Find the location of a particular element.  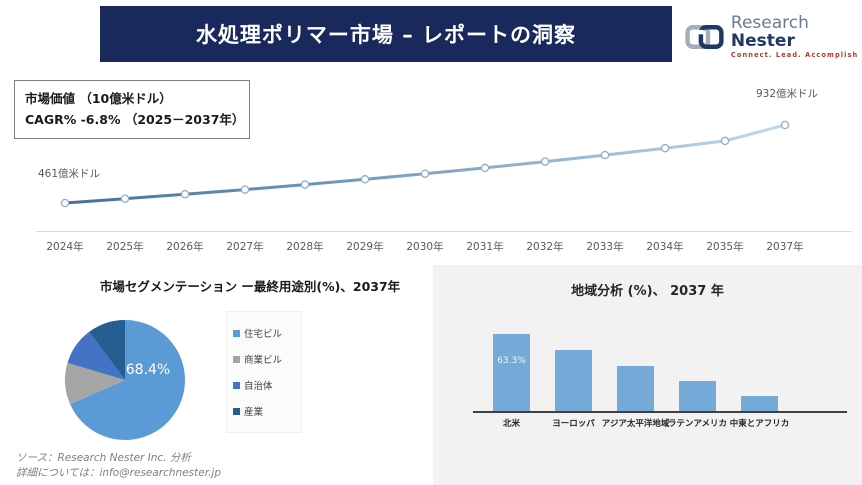

page-title-banner: 水処理ポリマー市場 – レポートの洞察 is located at coordinates (386, 34).